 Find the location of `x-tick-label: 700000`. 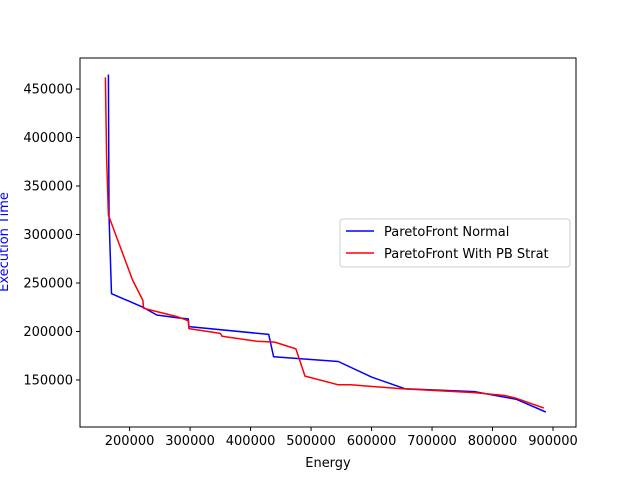

x-tick-label: 700000 is located at coordinates (432, 441).